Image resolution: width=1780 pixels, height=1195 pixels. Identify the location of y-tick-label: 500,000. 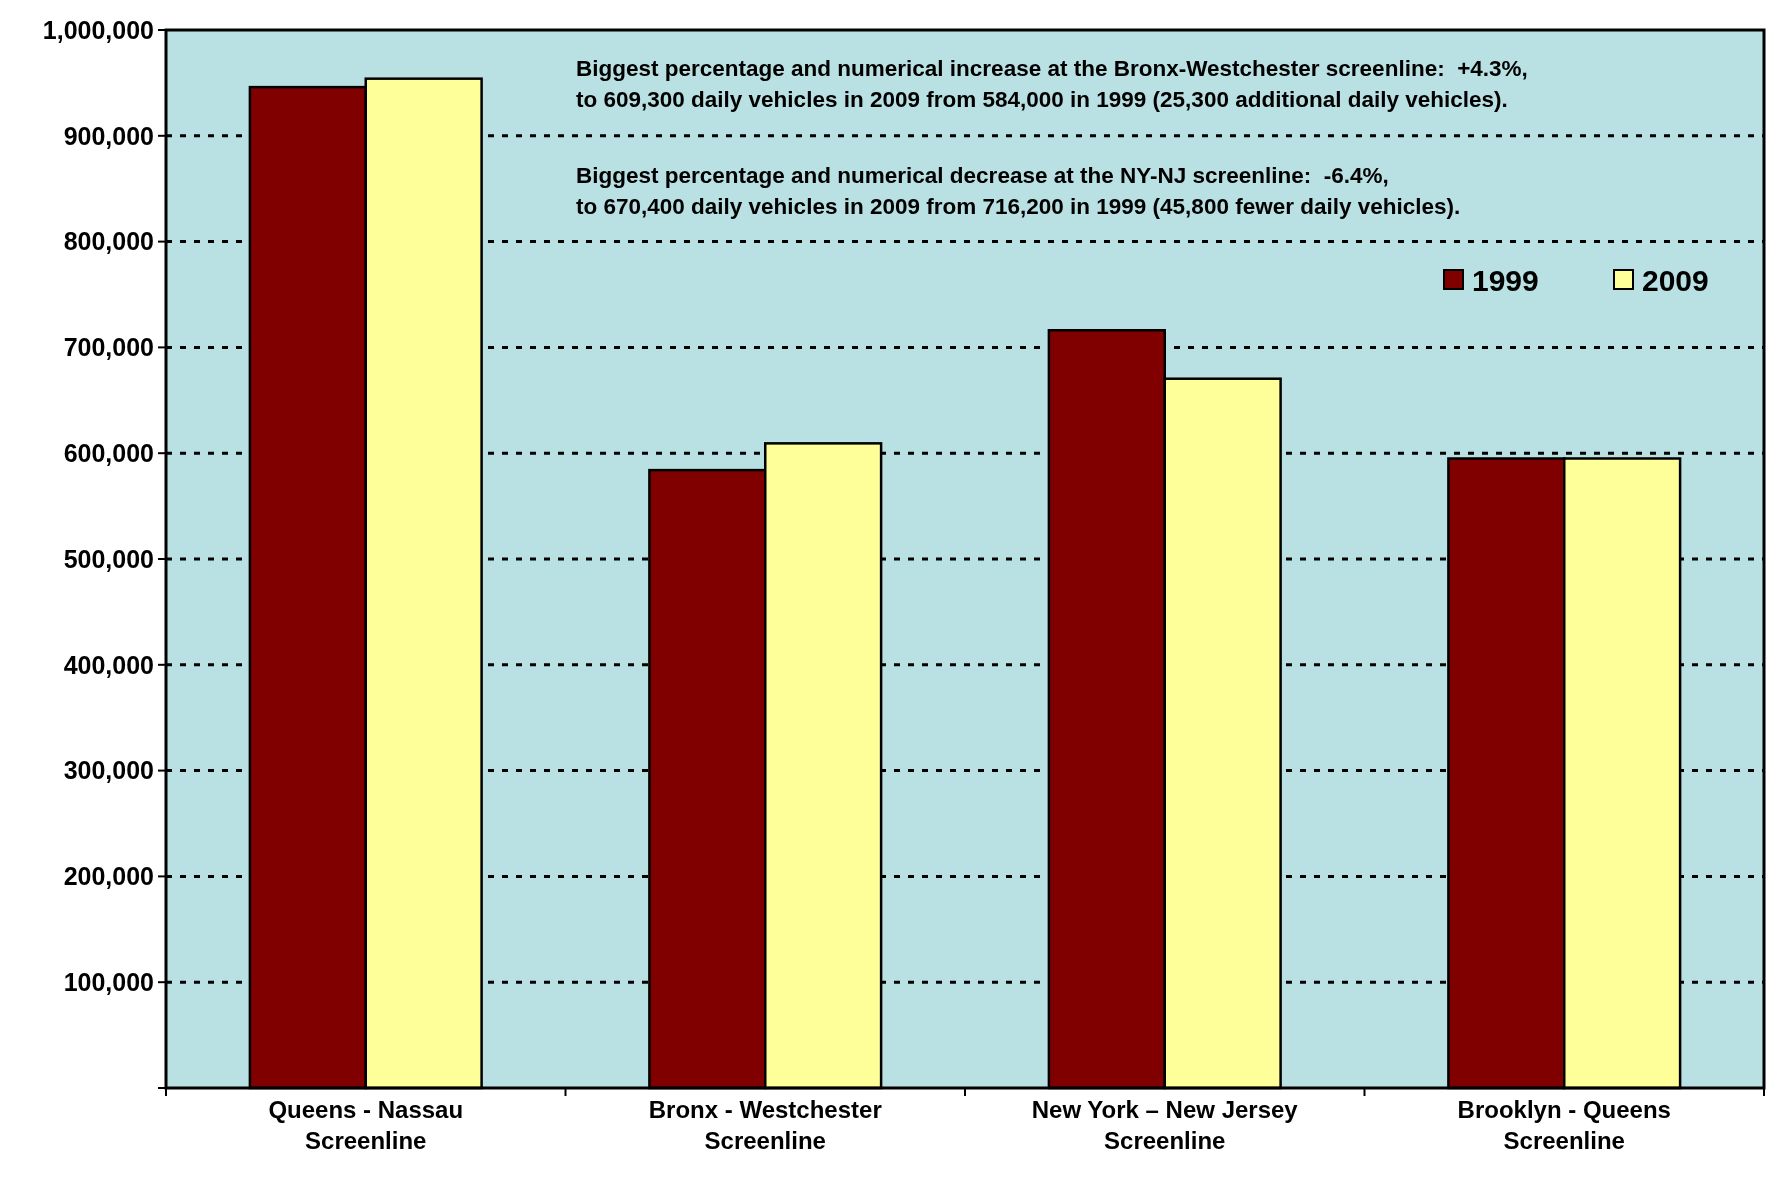
(108, 558).